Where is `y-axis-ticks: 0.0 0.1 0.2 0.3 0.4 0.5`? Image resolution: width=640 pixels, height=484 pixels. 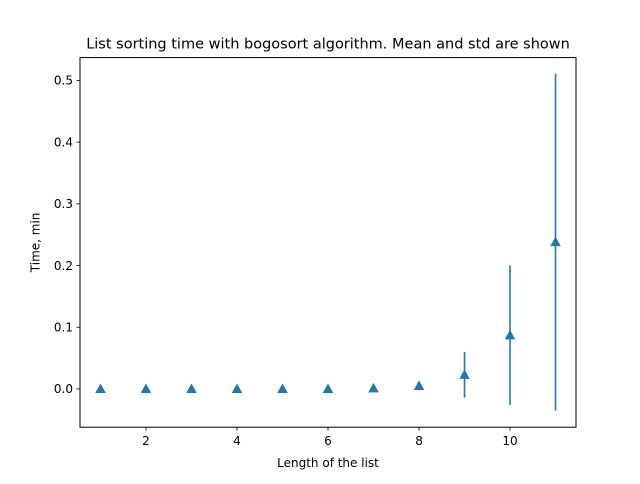 y-axis-ticks: 0.0 0.1 0.2 0.3 0.4 0.5 is located at coordinates (67, 235).